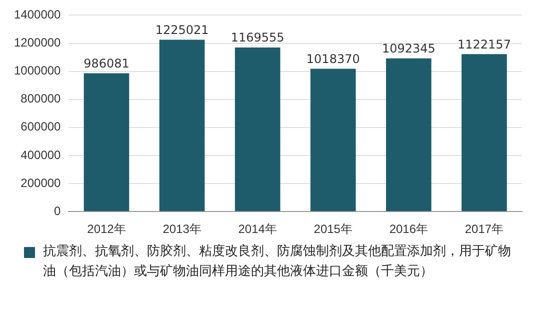  I want to click on x-tick-label: 2016年, so click(408, 229).